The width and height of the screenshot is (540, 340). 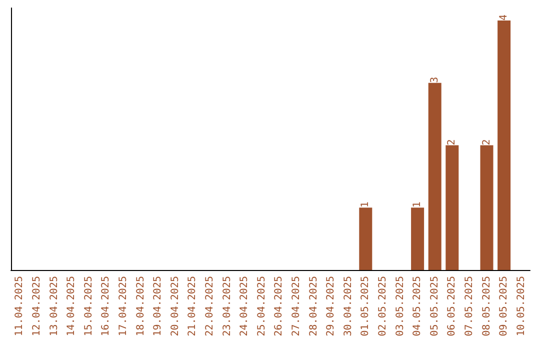 I want to click on x-tick-label: 05.05.2025, so click(x=434, y=306).